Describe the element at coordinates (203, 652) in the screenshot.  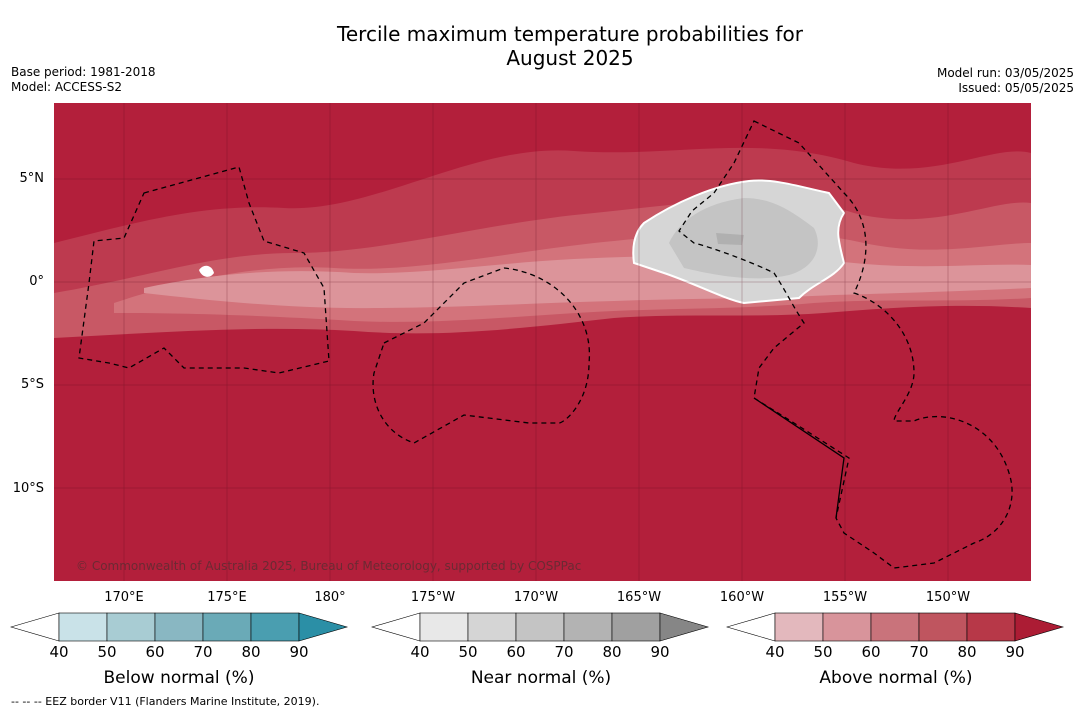
I see `tick-below-70: 70` at that location.